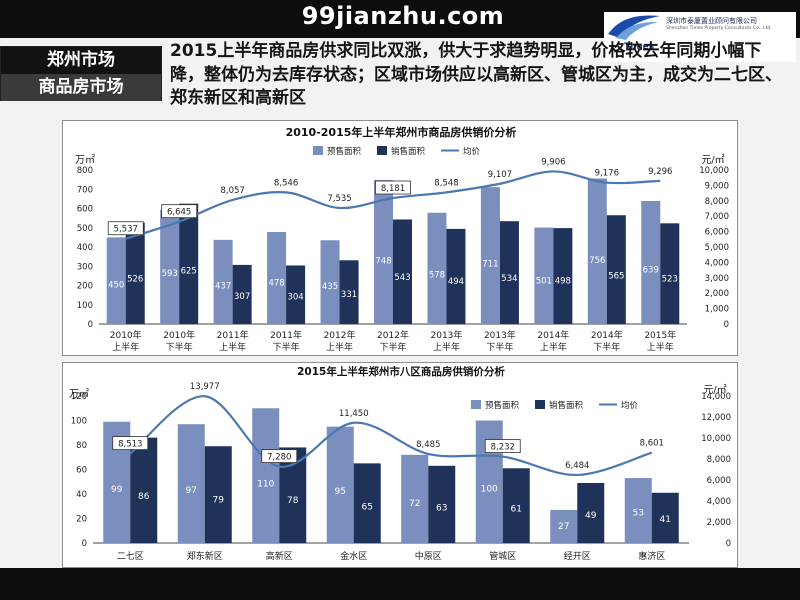 This screenshot has width=800, height=600. What do you see at coordinates (553, 335) in the screenshot?
I see `category-label: 2014年` at bounding box center [553, 335].